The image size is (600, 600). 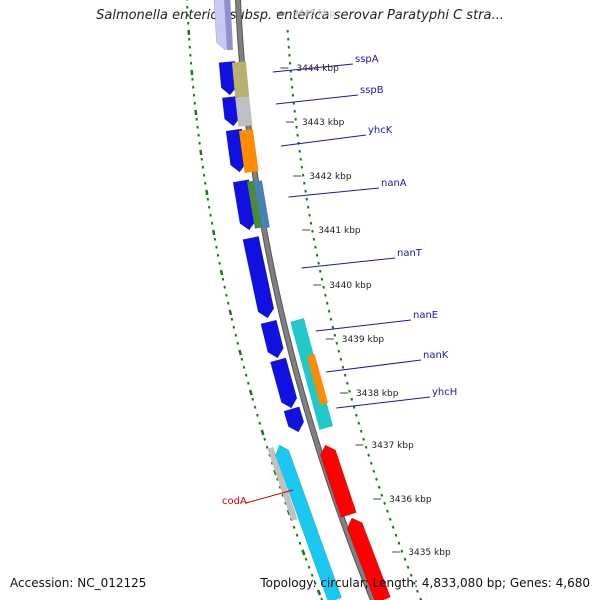 What do you see at coordinates (240, 79) in the screenshot?
I see `cog-band-ssp-a` at bounding box center [240, 79].